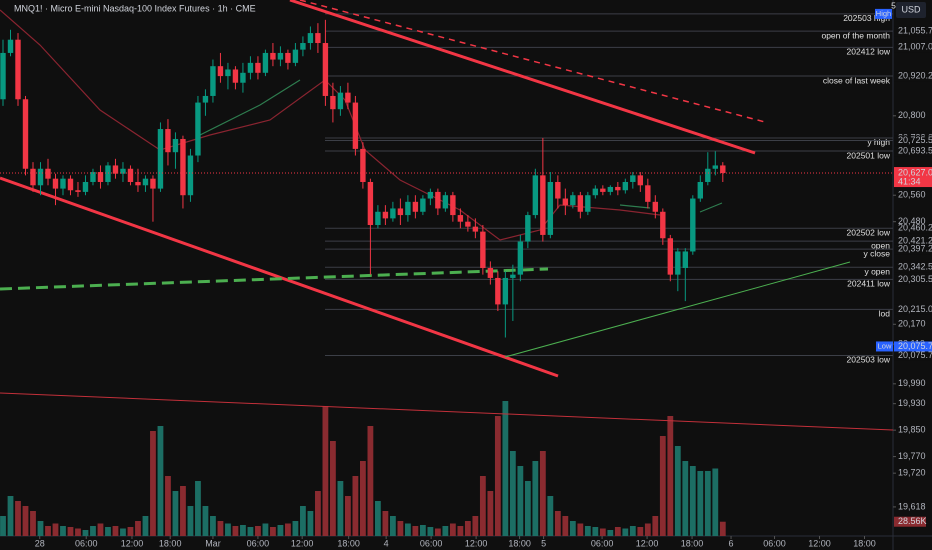  What do you see at coordinates (869, 52) in the screenshot?
I see `level-name: 202412 low` at bounding box center [869, 52].